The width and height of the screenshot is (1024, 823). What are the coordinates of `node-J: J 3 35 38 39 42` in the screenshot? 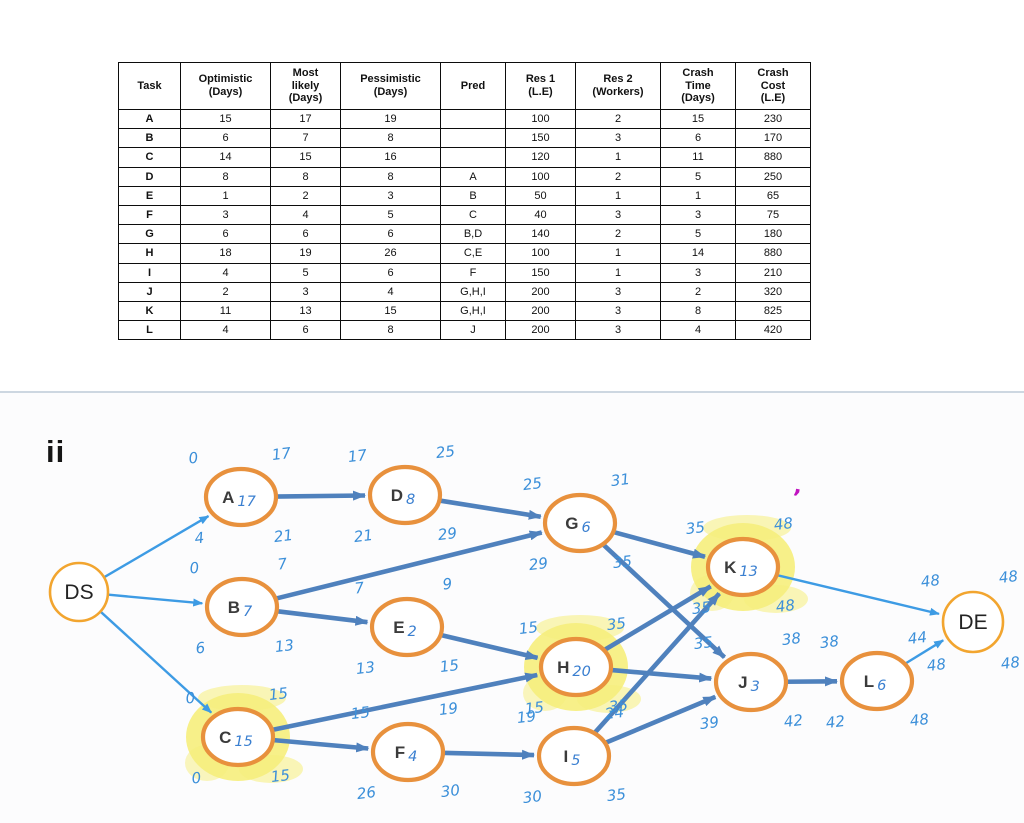 It's located at (748, 681).